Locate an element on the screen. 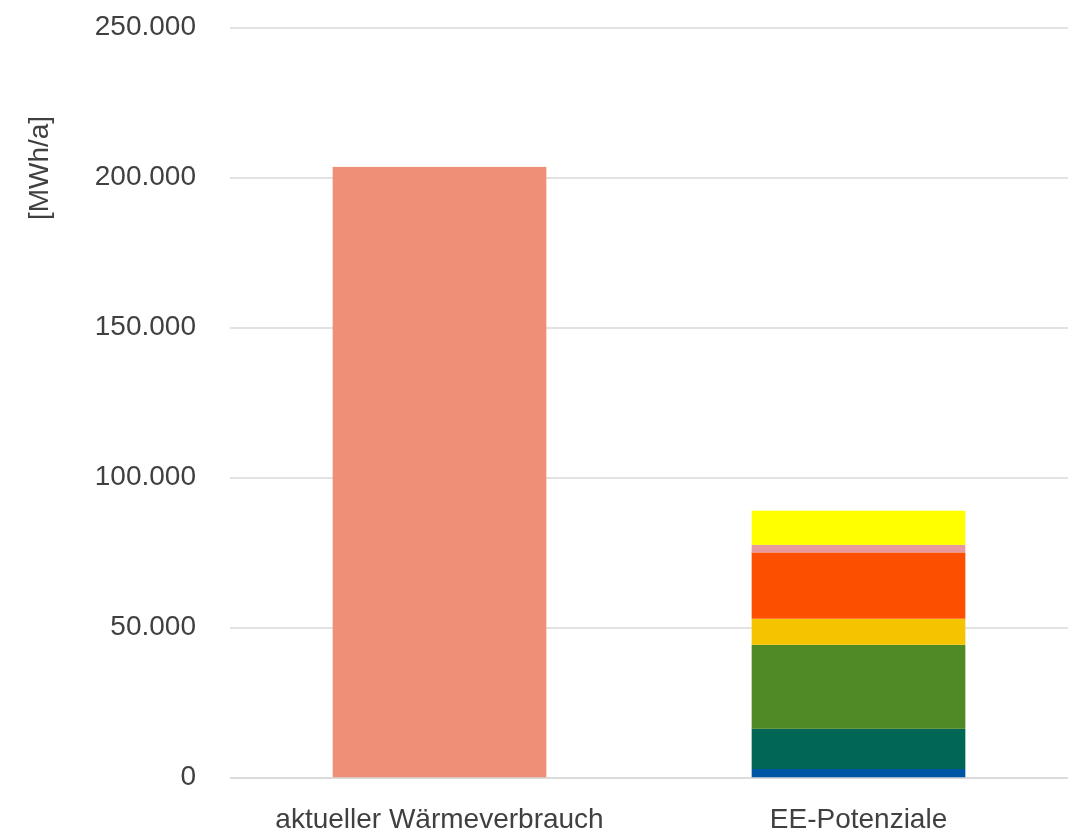  y-tick-label: 0 is located at coordinates (188, 776).